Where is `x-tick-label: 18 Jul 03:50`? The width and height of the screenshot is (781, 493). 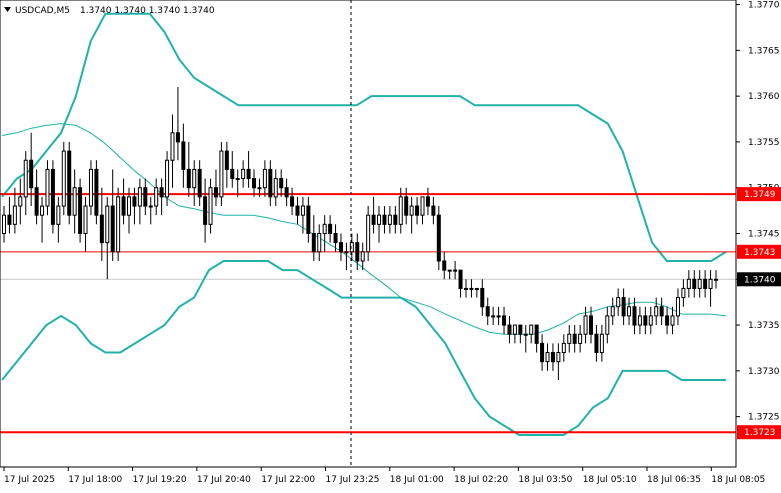
x-tick-label: 18 Jul 03:50 is located at coordinates (545, 480).